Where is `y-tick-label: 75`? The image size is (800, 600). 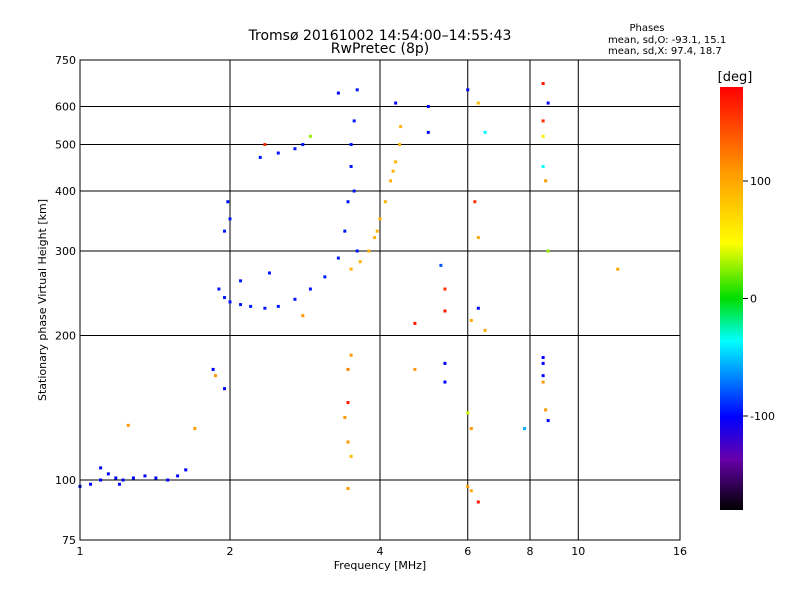
y-tick-label: 75 is located at coordinates (69, 540).